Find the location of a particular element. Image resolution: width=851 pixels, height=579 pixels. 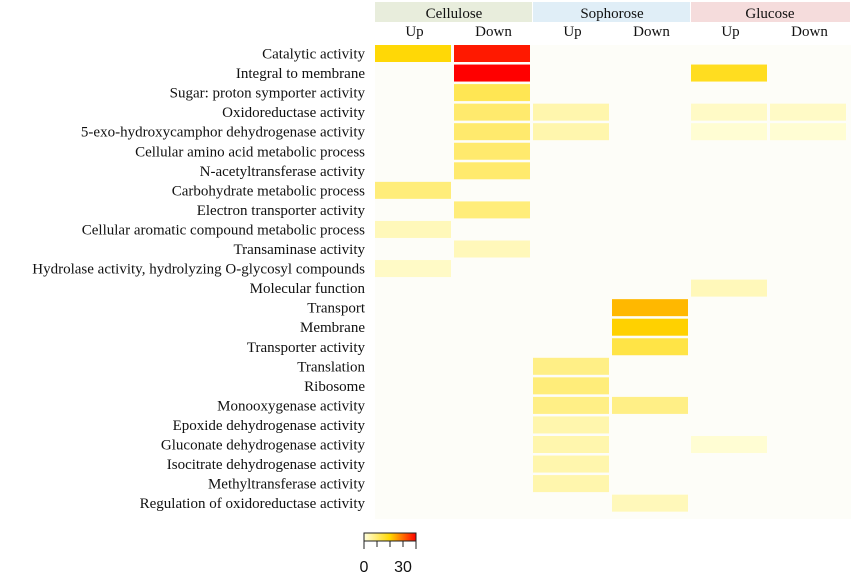

row-label: Ribosome is located at coordinates (334, 387).